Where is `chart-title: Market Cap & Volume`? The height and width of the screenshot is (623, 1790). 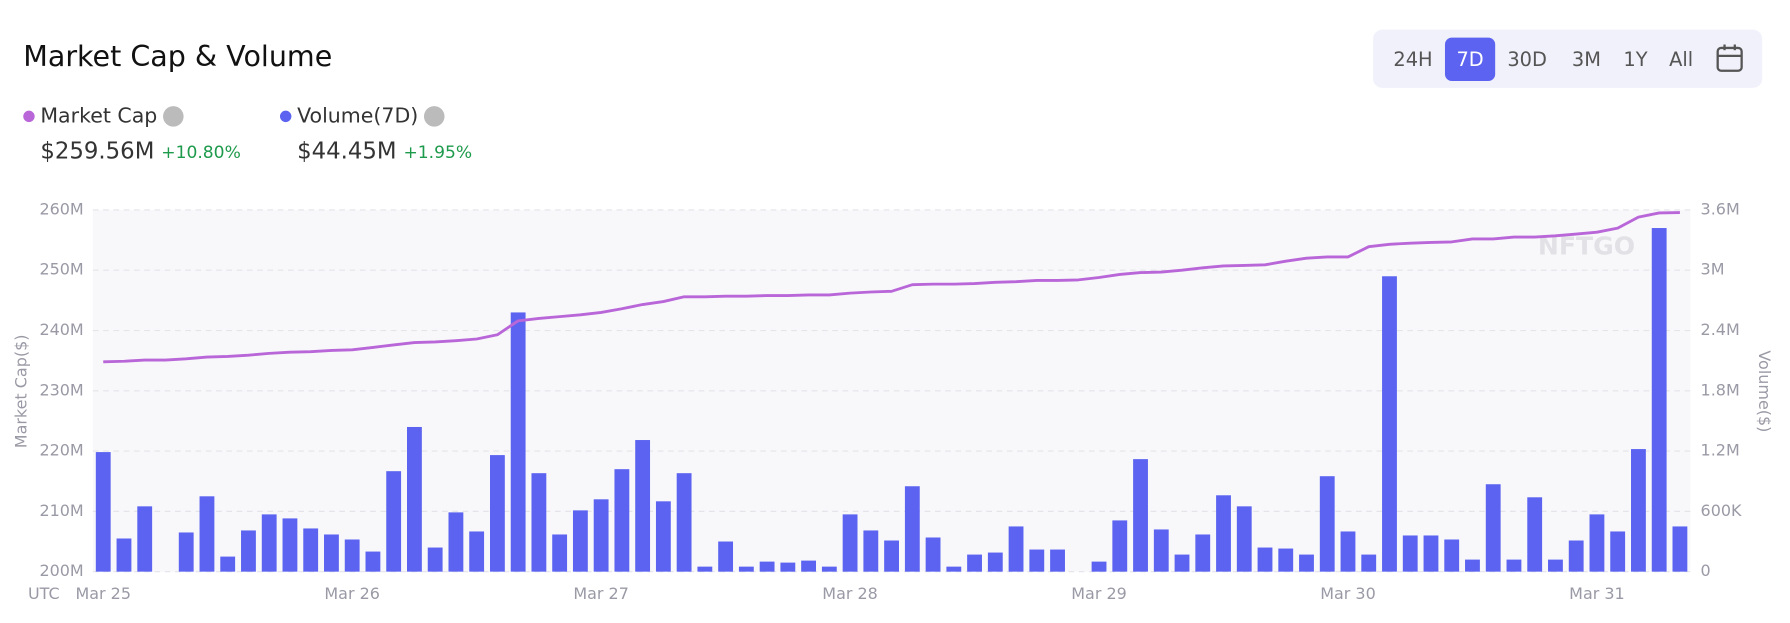
chart-title: Market Cap & Volume is located at coordinates (177, 56).